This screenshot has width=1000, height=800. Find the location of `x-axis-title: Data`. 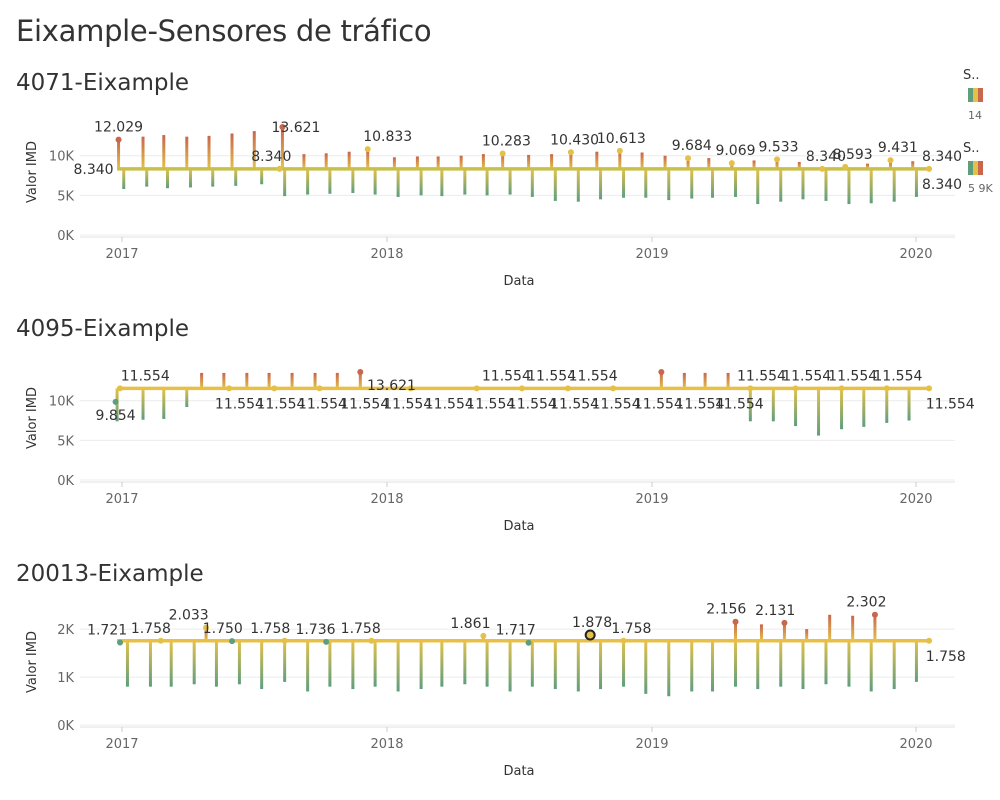

x-axis-title: Data is located at coordinates (518, 526).